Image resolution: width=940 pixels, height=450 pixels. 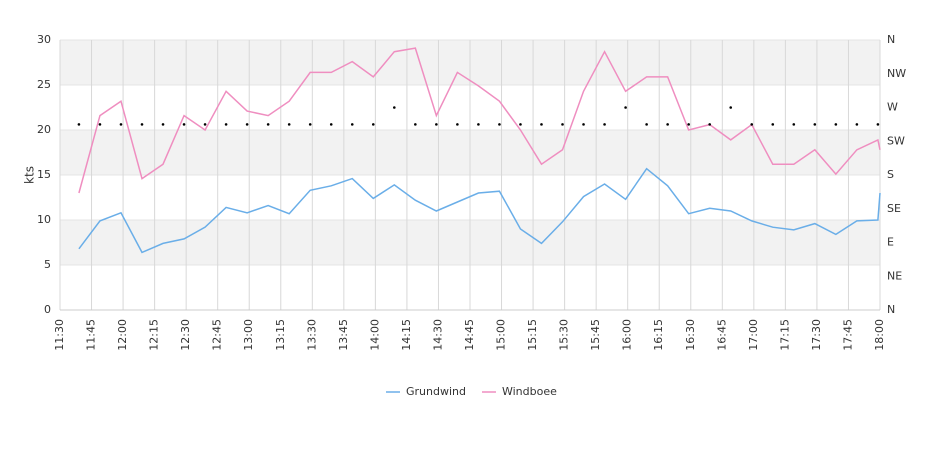 What do you see at coordinates (44, 219) in the screenshot?
I see `y-tick-label: 10` at bounding box center [44, 219].